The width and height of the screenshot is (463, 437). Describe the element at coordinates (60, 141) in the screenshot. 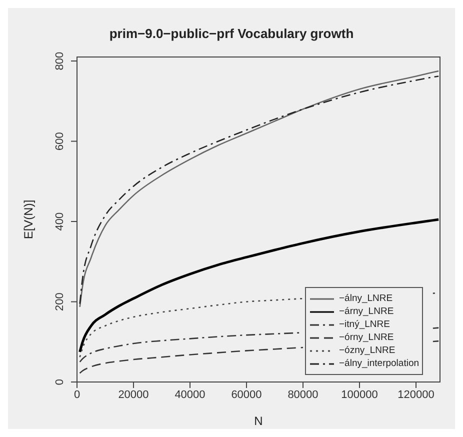

I see `y-tick-label: 600` at that location.